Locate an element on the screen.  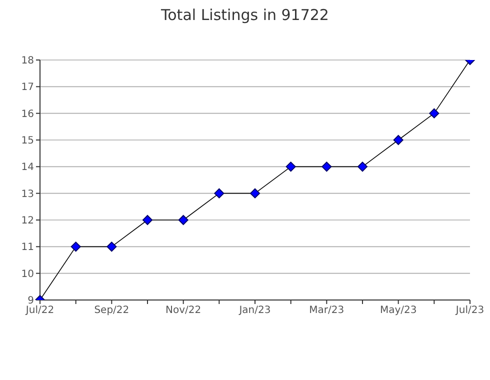
x-tick-label: Sep/22 is located at coordinates (112, 310).